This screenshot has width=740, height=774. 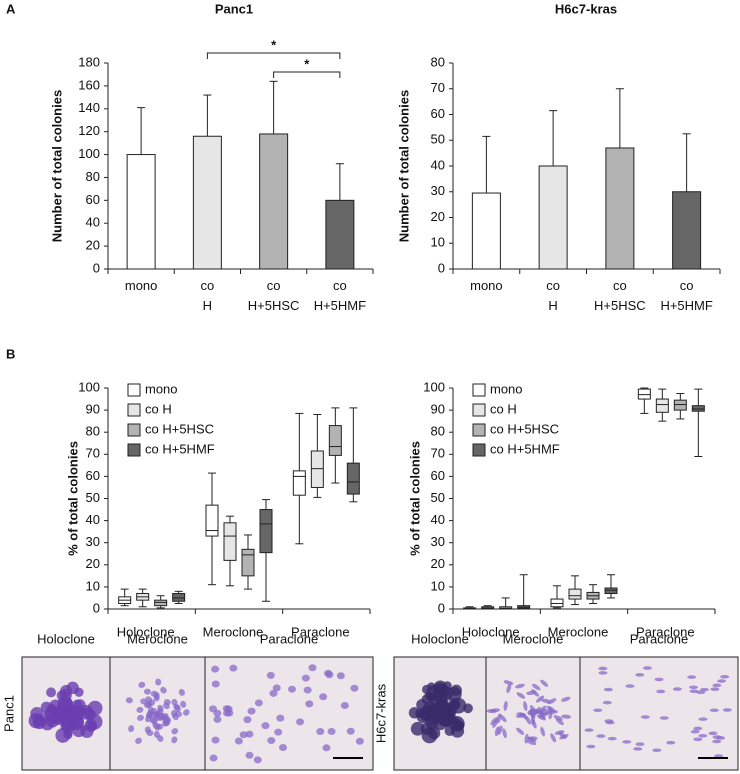 I want to click on bar, so click(x=687, y=230).